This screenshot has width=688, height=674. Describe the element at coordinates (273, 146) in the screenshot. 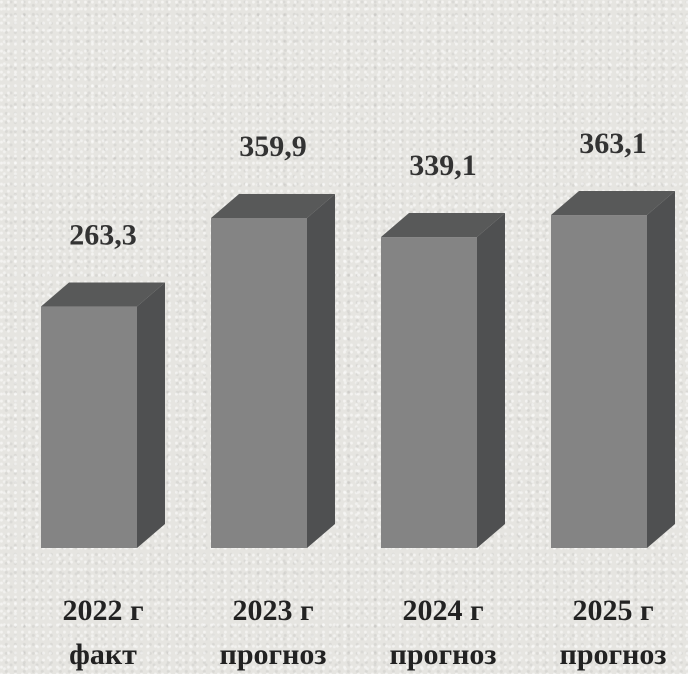

I see `data-label-1: 359,9` at that location.